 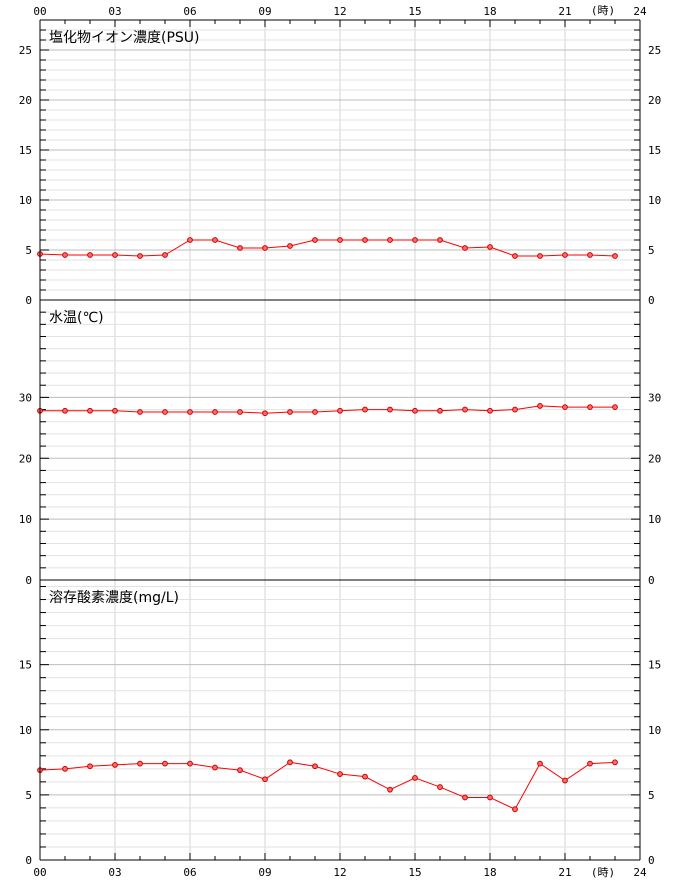 I want to click on x-tick-label-top: 24, so click(x=640, y=11).